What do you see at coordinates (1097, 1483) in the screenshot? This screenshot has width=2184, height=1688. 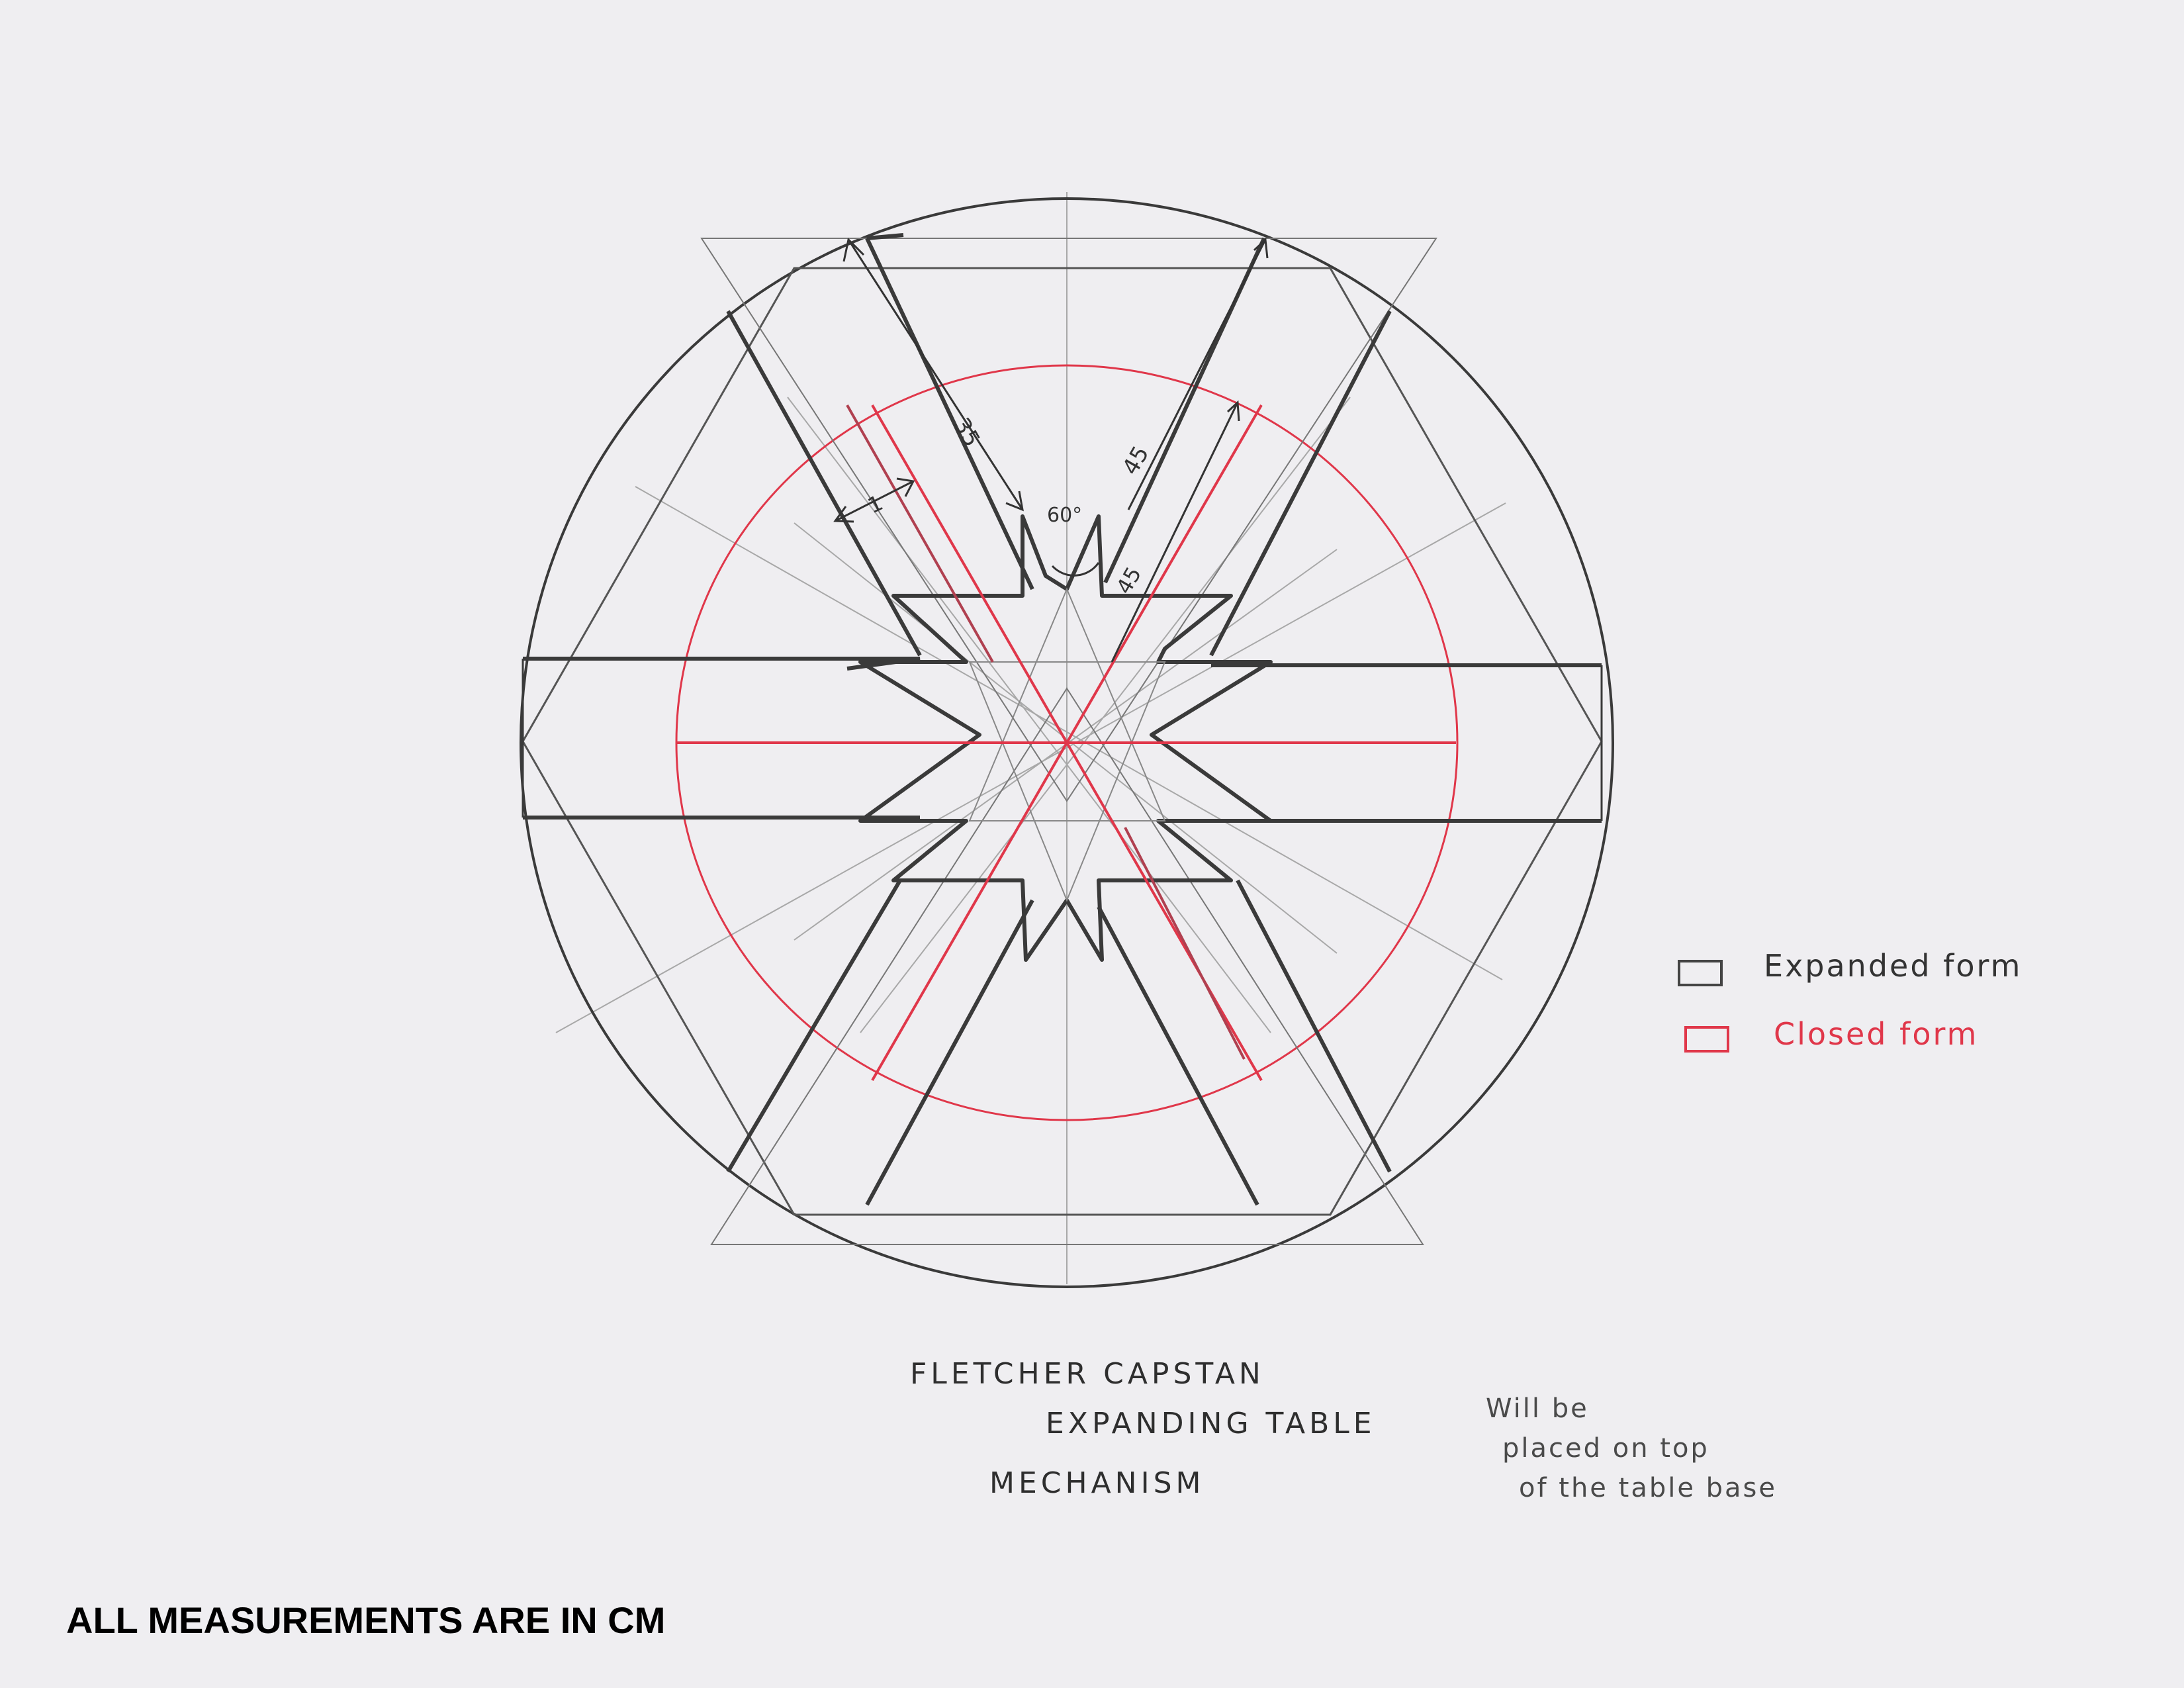 I see `title-line-3: MECHANISM` at bounding box center [1097, 1483].